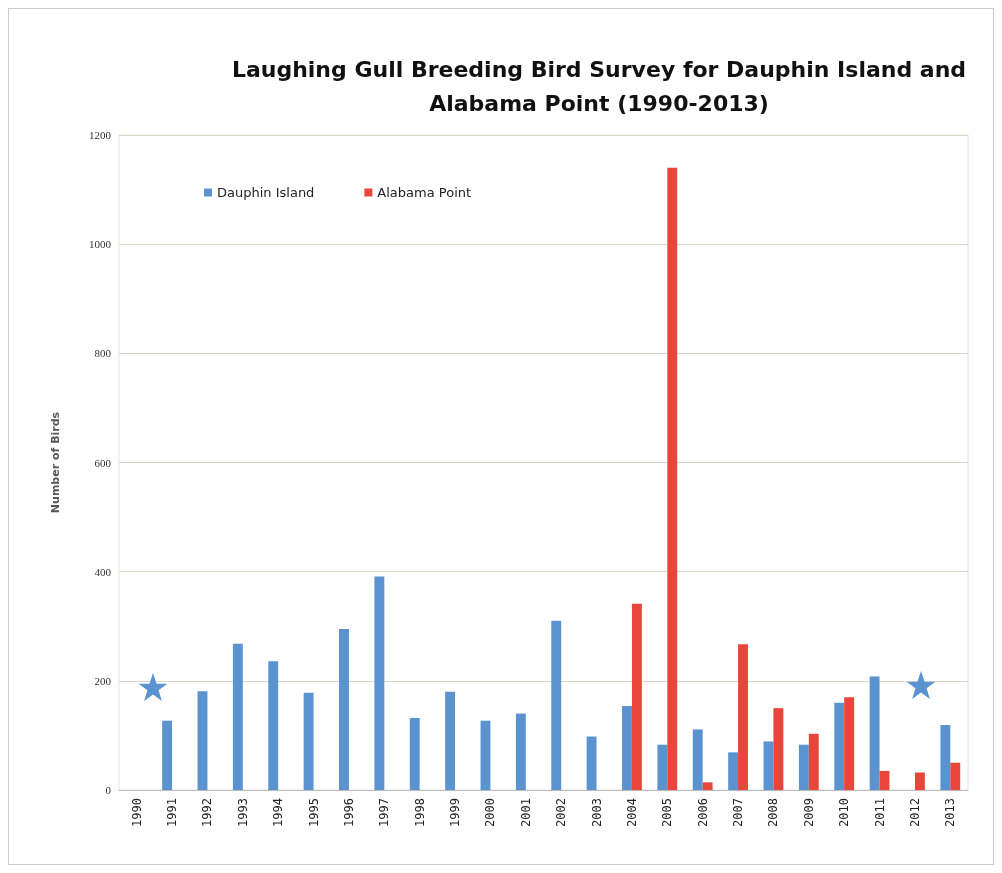 The image size is (1002, 873). Describe the element at coordinates (100, 244) in the screenshot. I see `y-tick-label: 1000` at that location.